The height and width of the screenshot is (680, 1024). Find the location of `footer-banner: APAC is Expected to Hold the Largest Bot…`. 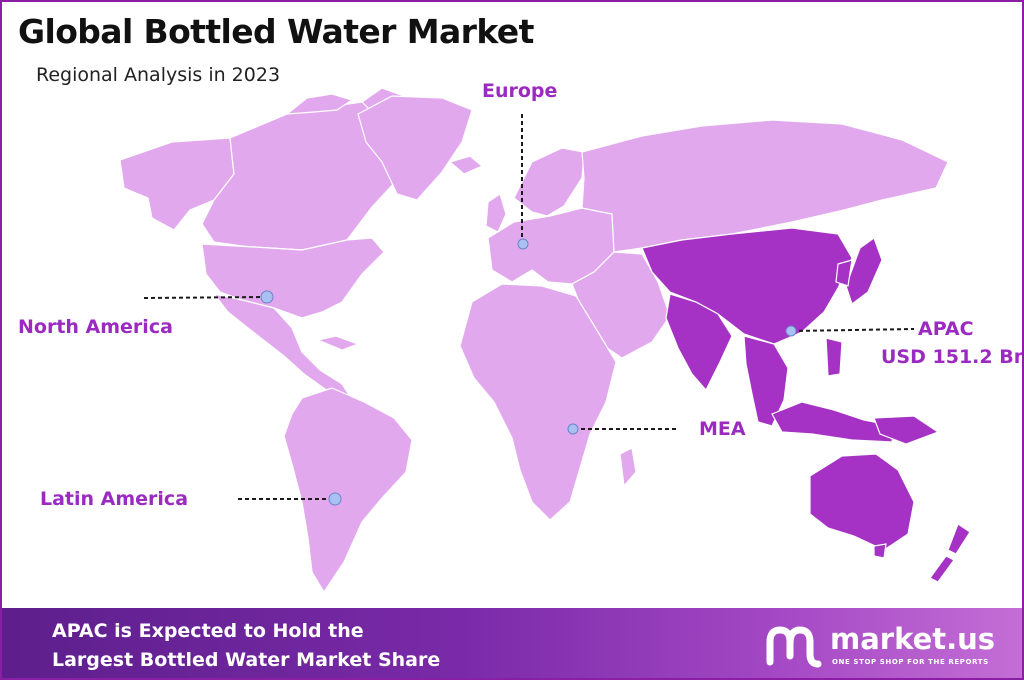

footer-banner: APAC is Expected to Hold the Largest Bot… is located at coordinates (512, 643).